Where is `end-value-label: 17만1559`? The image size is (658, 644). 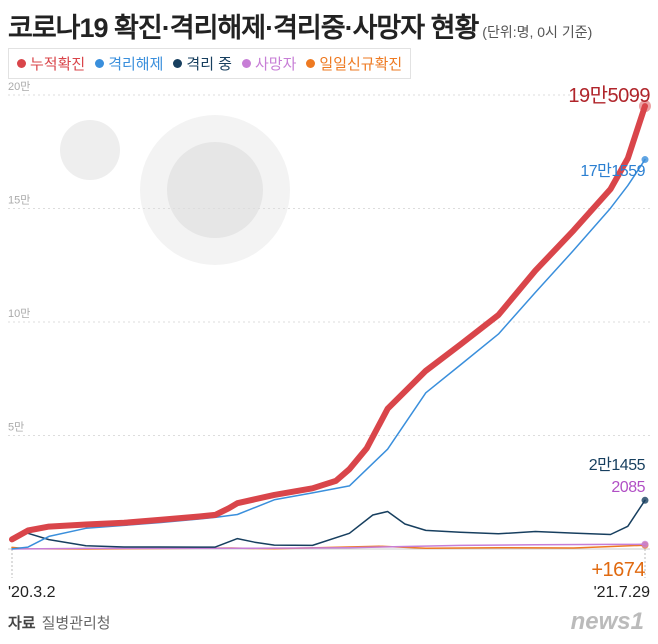
end-value-label: 17만1559 is located at coordinates (612, 171).